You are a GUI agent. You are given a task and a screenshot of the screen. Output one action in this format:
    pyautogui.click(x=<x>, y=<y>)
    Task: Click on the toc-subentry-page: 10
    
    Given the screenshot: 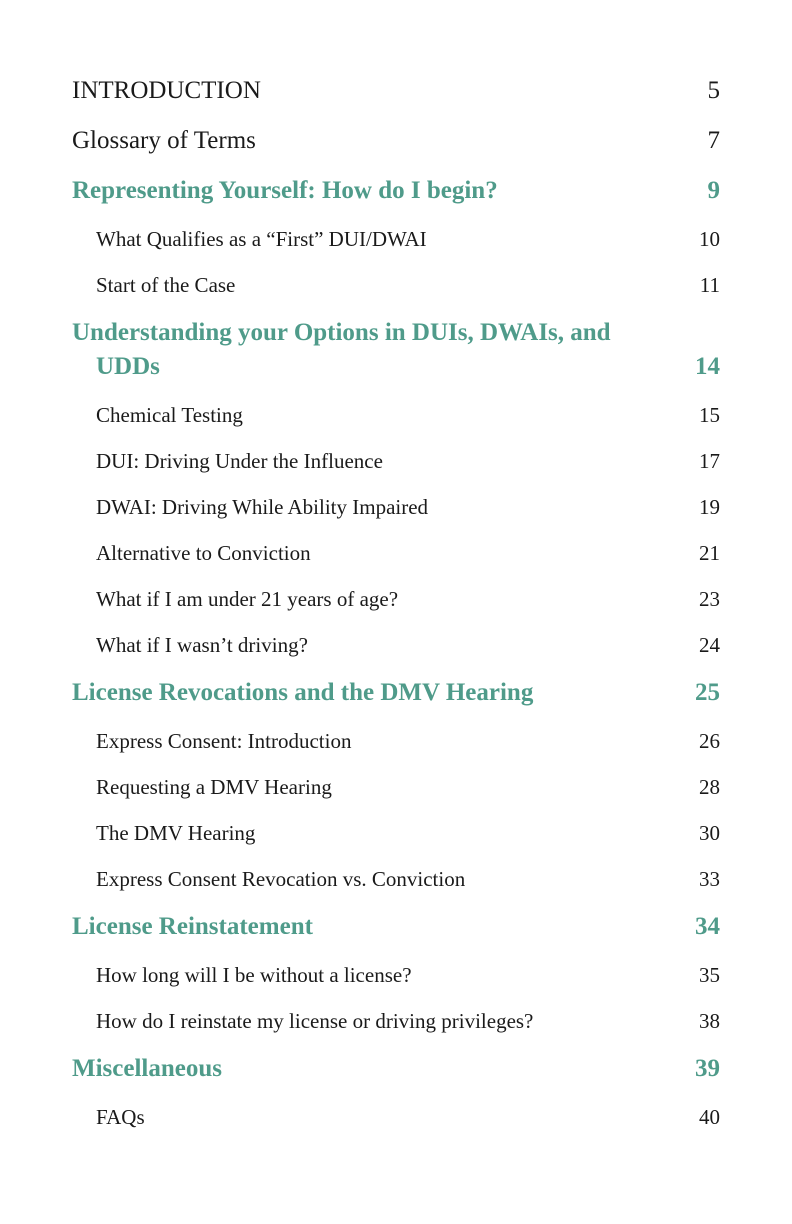 What is the action you would take?
    pyautogui.click(x=709, y=239)
    